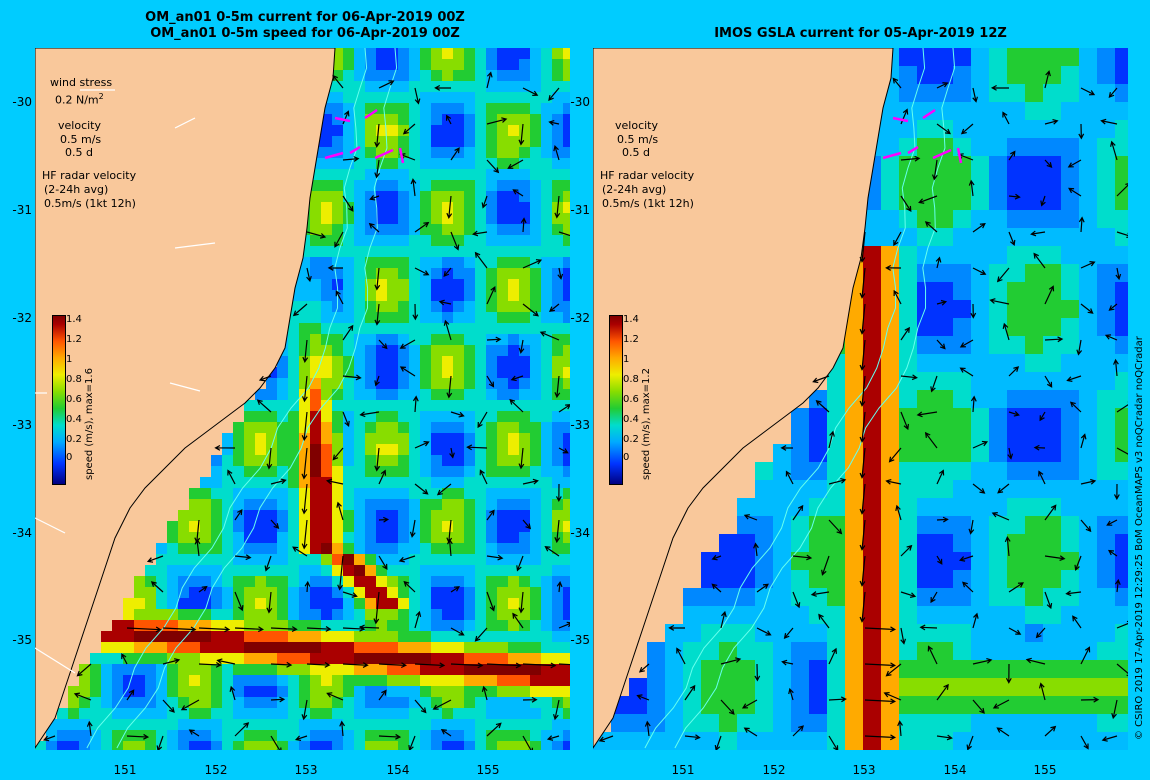  I want to click on left-velocity-label: velocity, so click(79, 125).